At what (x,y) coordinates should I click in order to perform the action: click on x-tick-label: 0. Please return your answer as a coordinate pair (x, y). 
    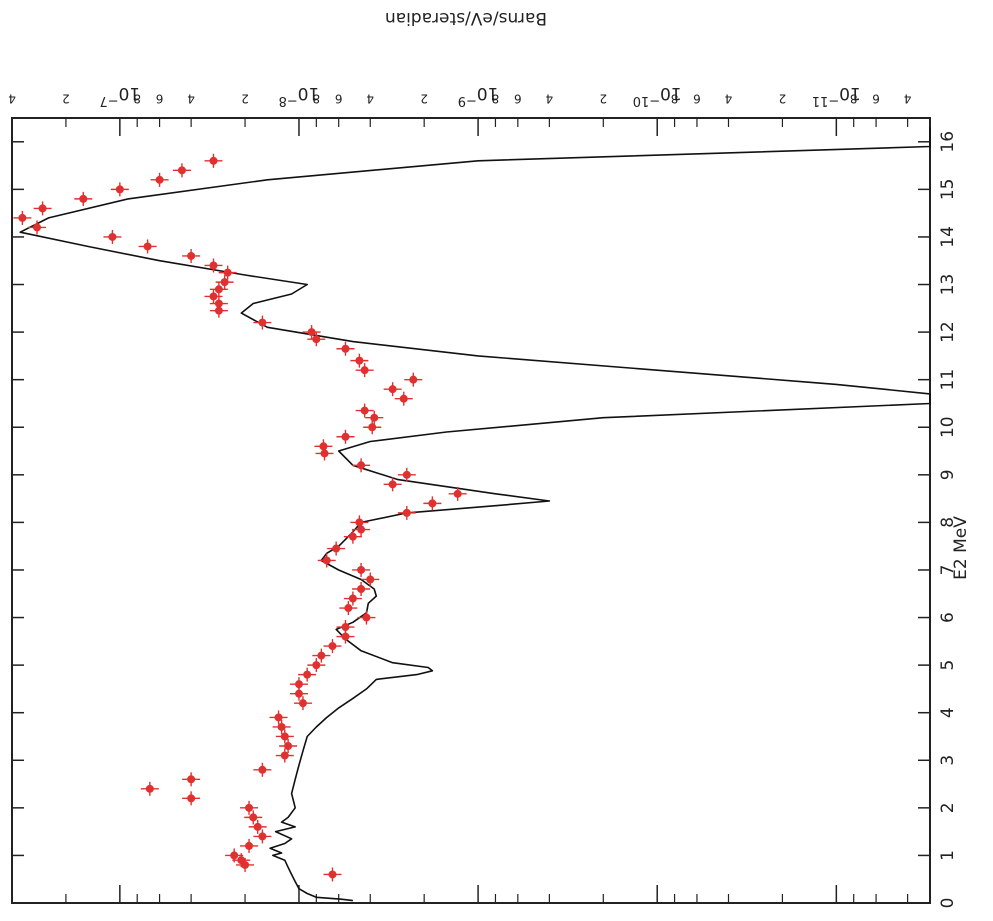
    Looking at the image, I should click on (948, 903).